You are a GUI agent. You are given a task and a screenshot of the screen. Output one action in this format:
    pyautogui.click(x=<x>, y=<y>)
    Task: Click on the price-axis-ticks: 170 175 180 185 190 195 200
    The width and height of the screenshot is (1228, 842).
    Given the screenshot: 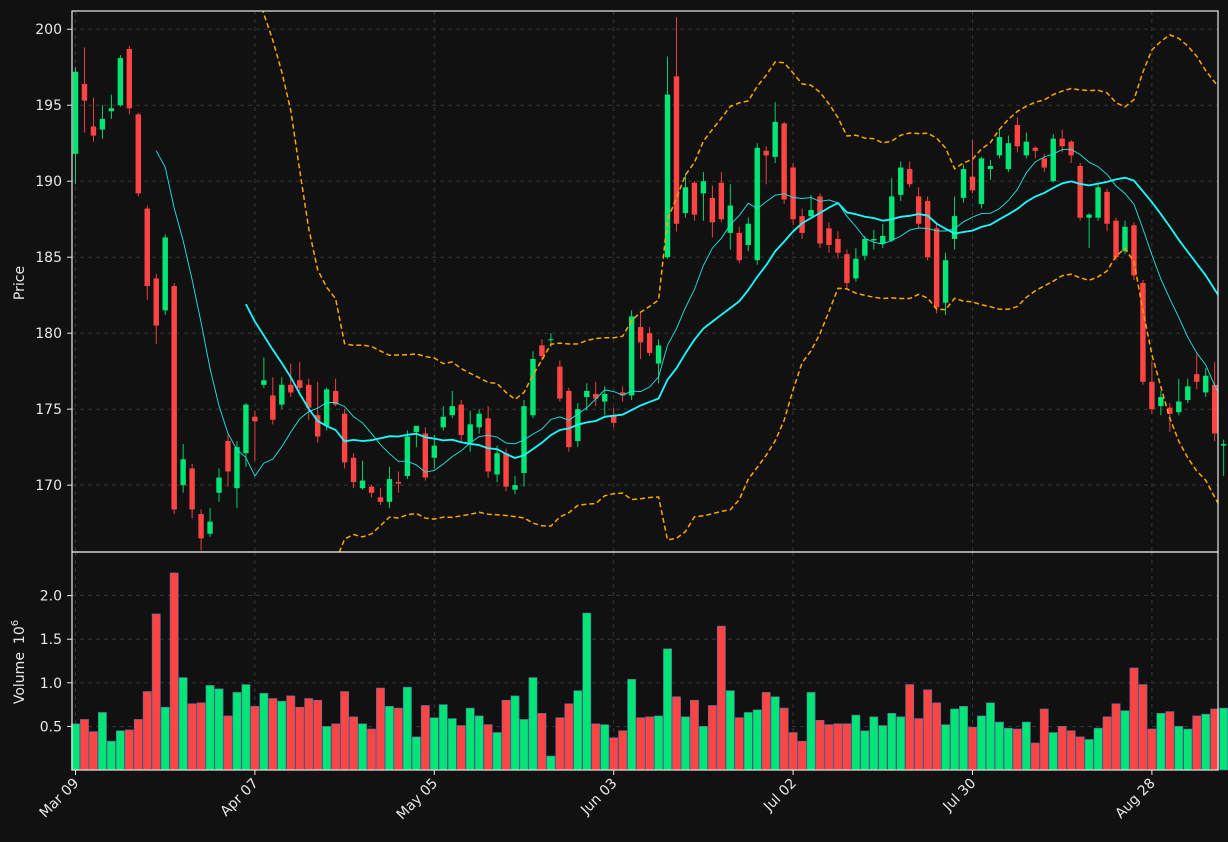 What is the action you would take?
    pyautogui.click(x=53, y=258)
    